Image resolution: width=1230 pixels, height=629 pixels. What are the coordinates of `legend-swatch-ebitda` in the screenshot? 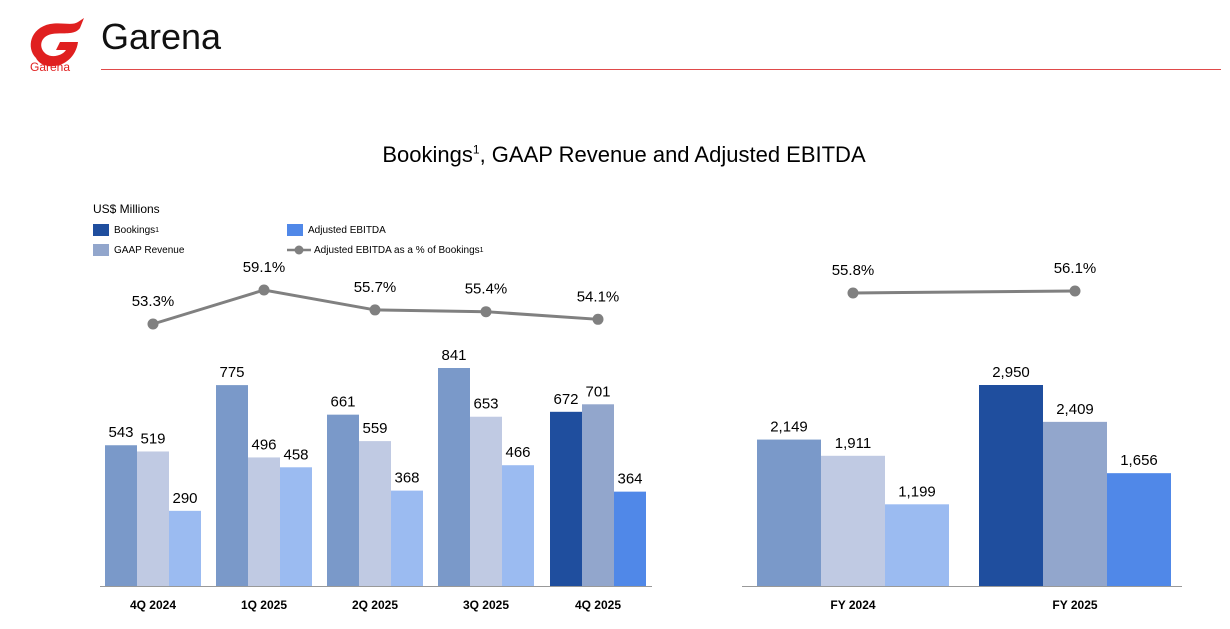 It's located at (295, 230).